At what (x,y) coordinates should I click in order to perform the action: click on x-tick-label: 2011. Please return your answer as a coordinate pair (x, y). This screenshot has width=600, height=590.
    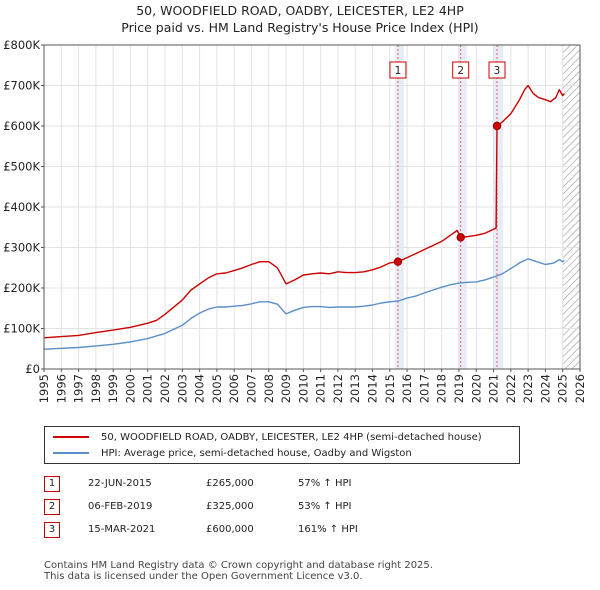
    Looking at the image, I should click on (321, 388).